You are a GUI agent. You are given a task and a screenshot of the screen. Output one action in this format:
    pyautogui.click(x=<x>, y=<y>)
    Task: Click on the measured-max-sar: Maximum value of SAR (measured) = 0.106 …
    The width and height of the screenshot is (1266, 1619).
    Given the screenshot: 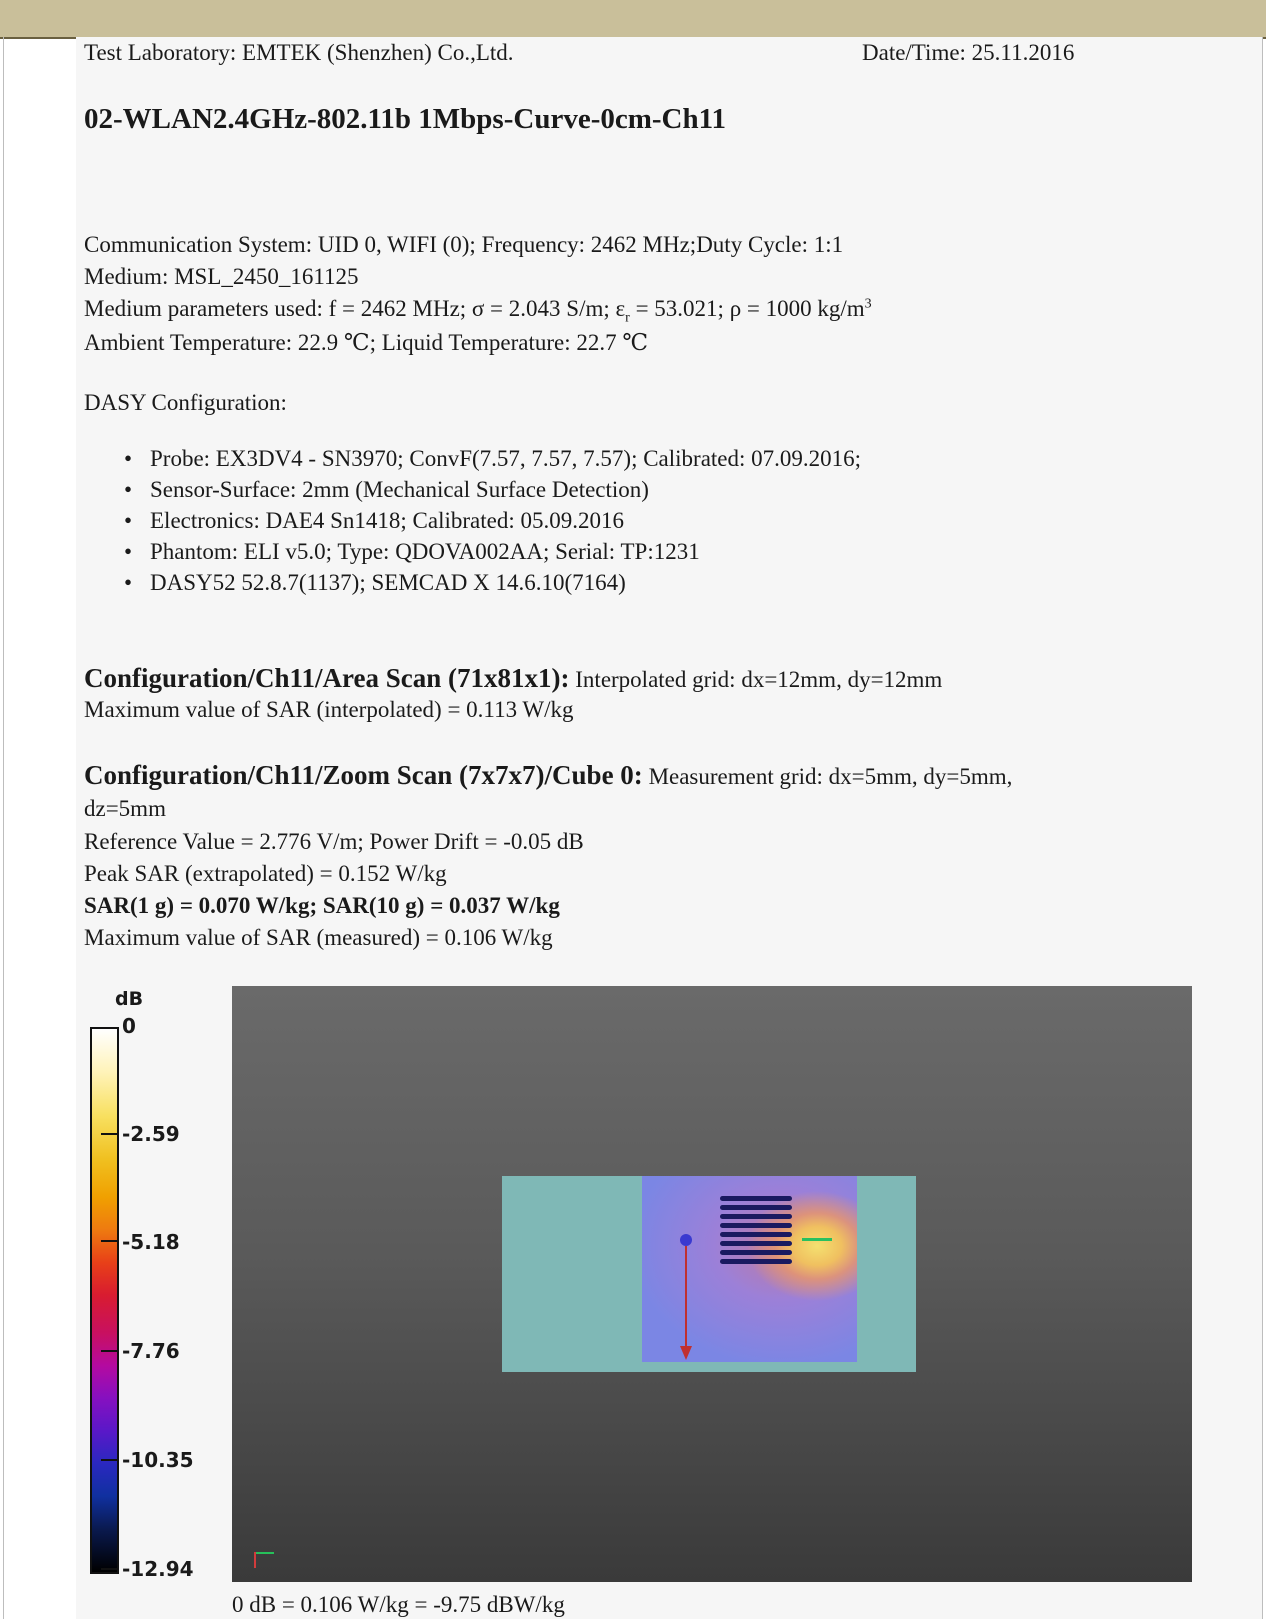 What is the action you would take?
    pyautogui.click(x=318, y=937)
    